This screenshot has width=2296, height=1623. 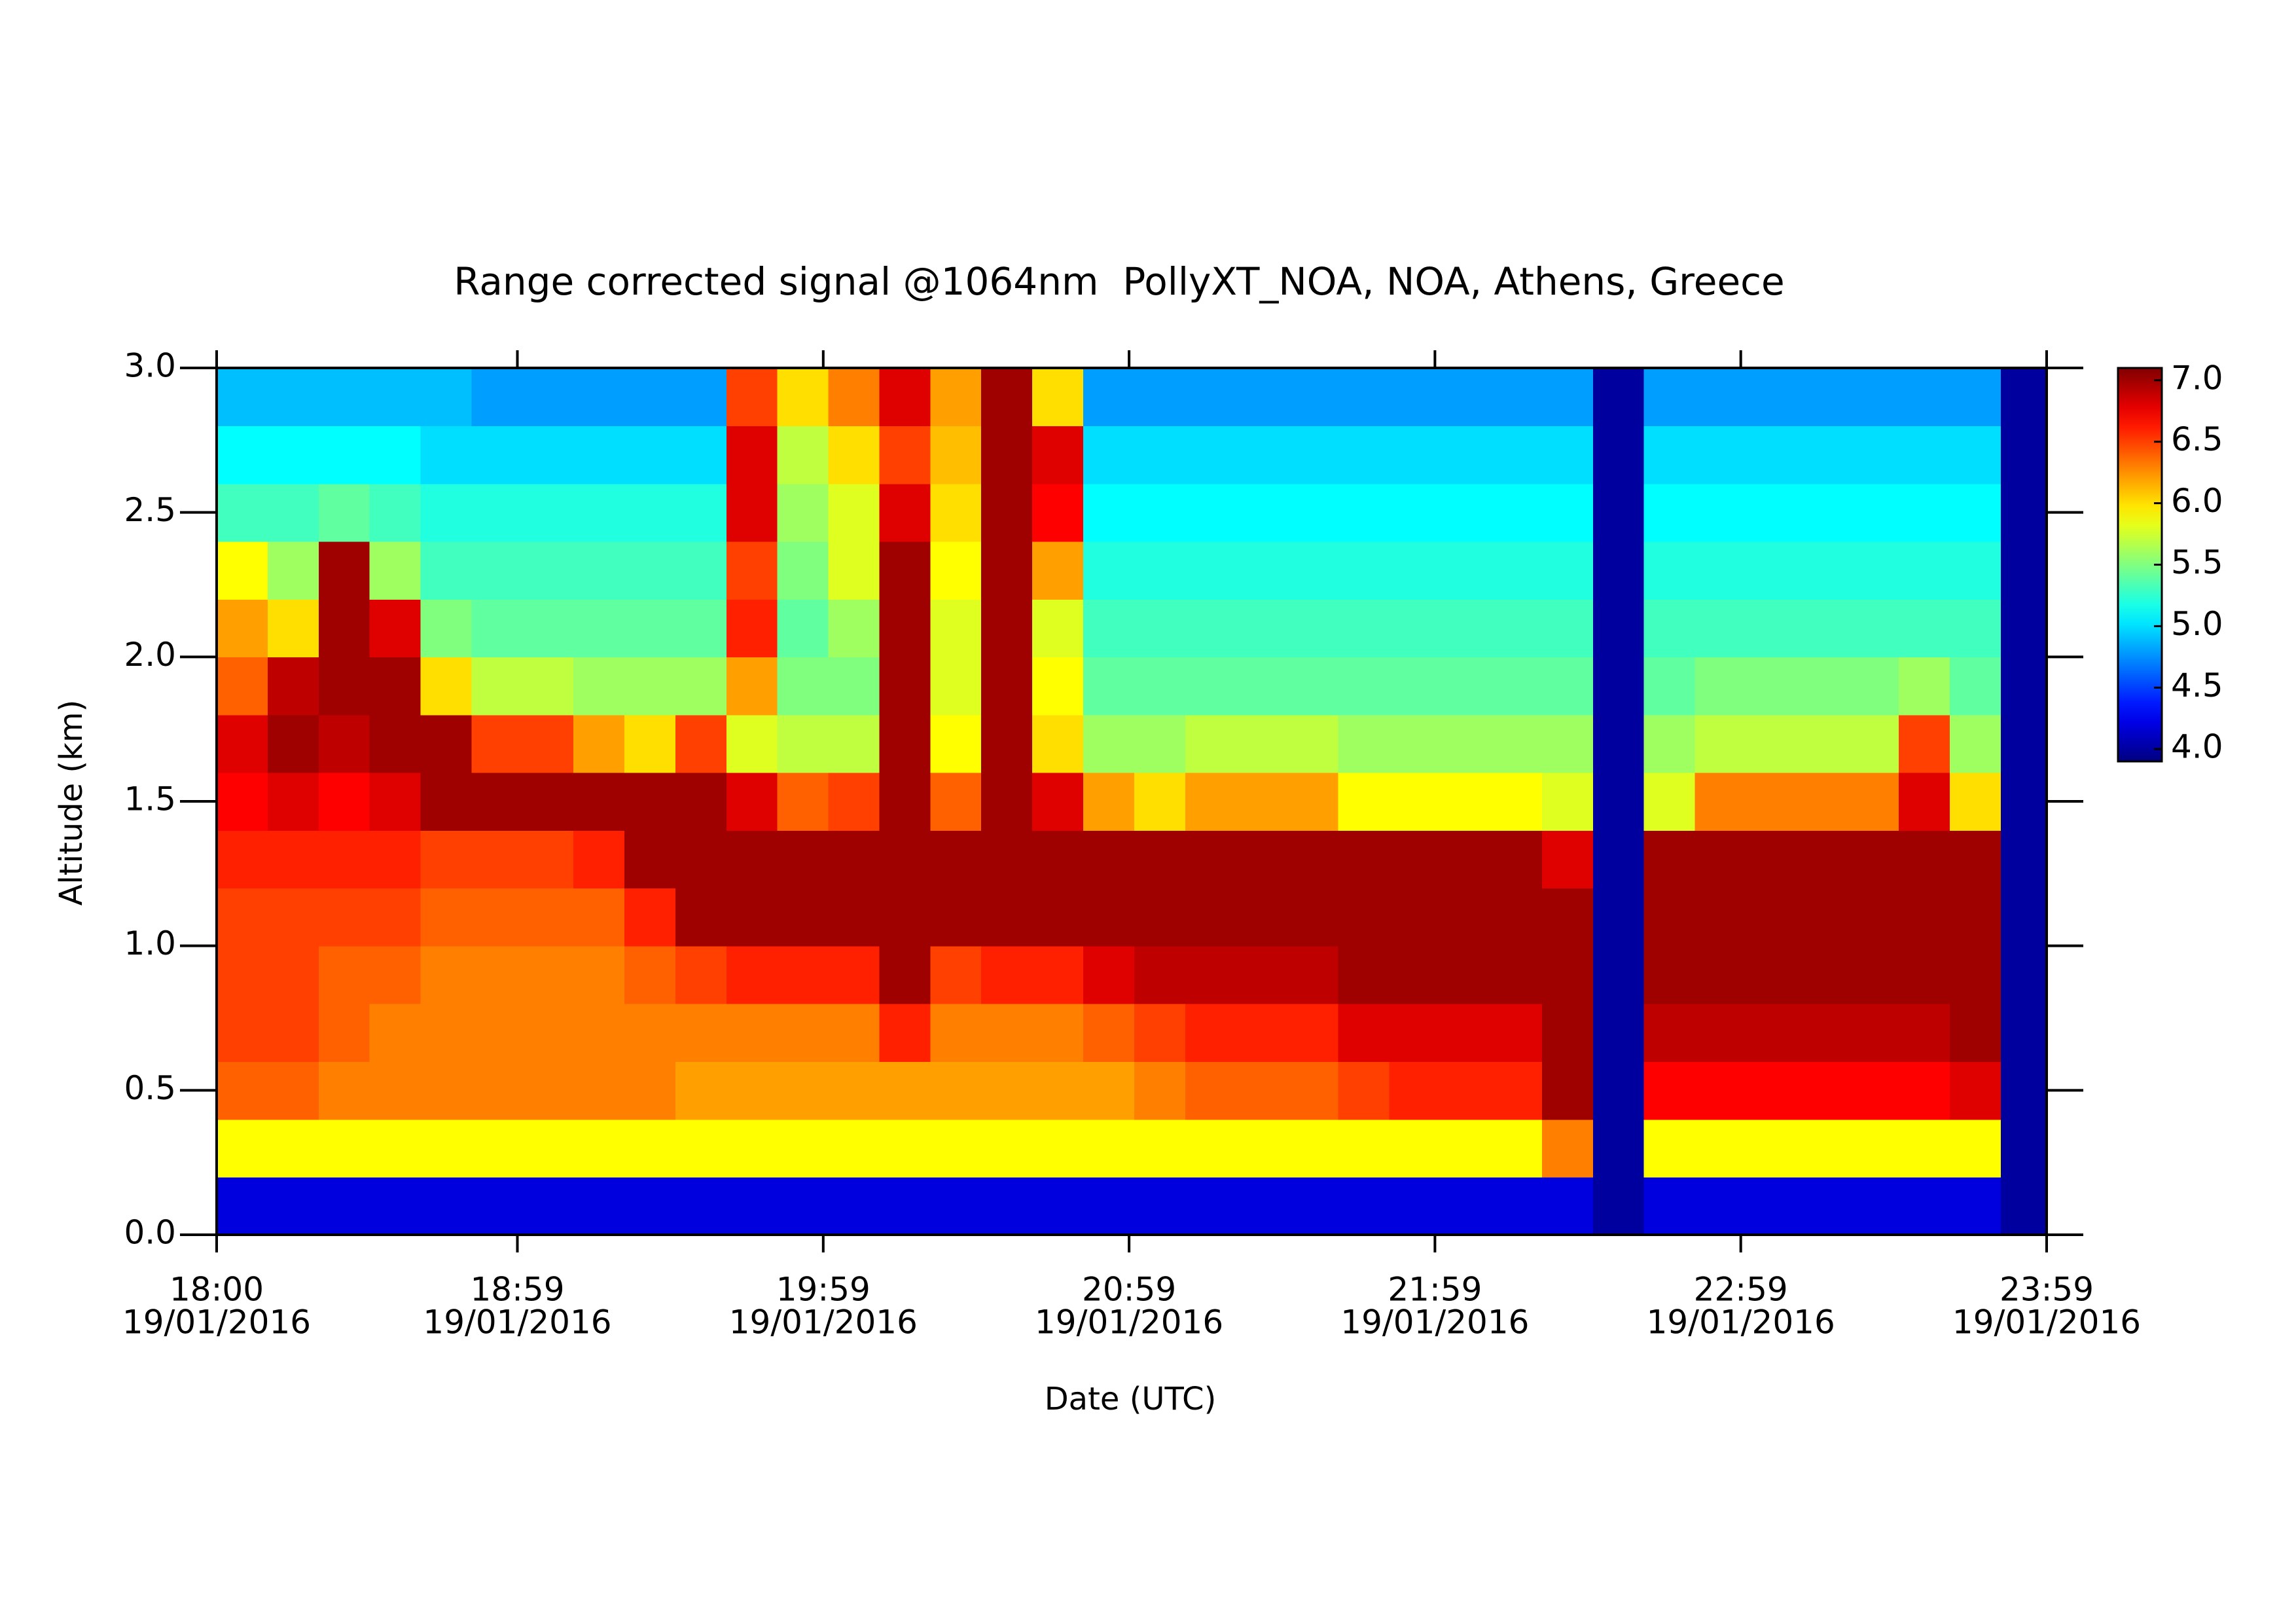 I want to click on x-tick-label: 23:59, so click(x=2047, y=1290).